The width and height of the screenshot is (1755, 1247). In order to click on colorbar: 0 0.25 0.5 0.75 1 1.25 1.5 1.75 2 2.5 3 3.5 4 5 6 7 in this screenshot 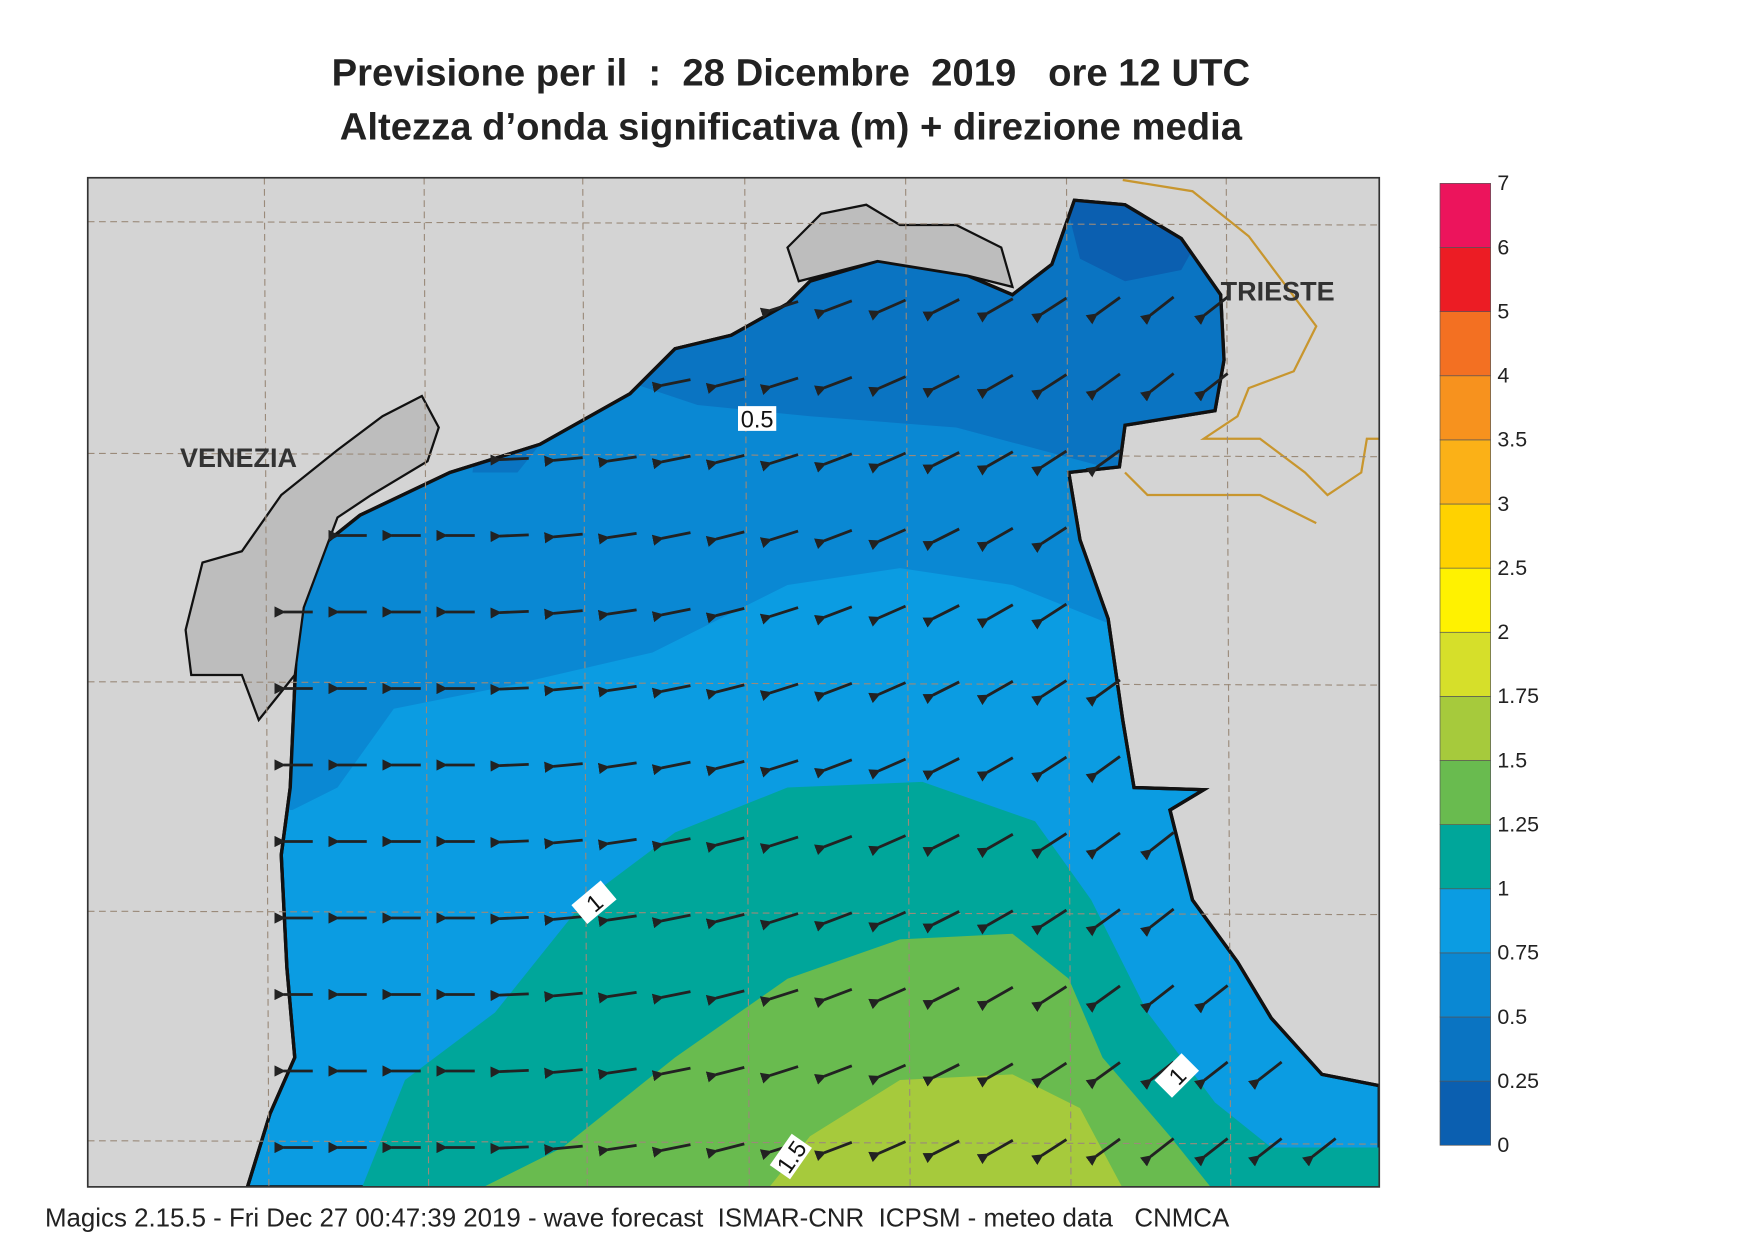, I will do `click(1489, 664)`.